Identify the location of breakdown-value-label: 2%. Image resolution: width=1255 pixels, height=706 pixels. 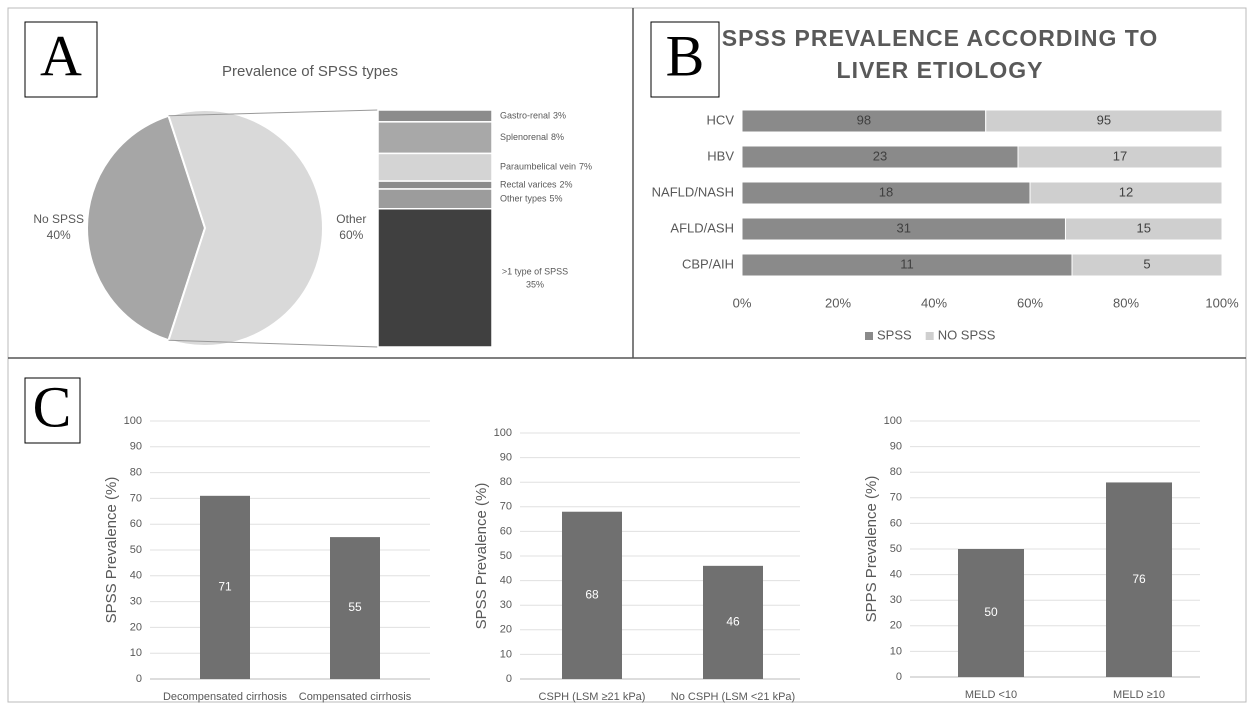
(566, 184).